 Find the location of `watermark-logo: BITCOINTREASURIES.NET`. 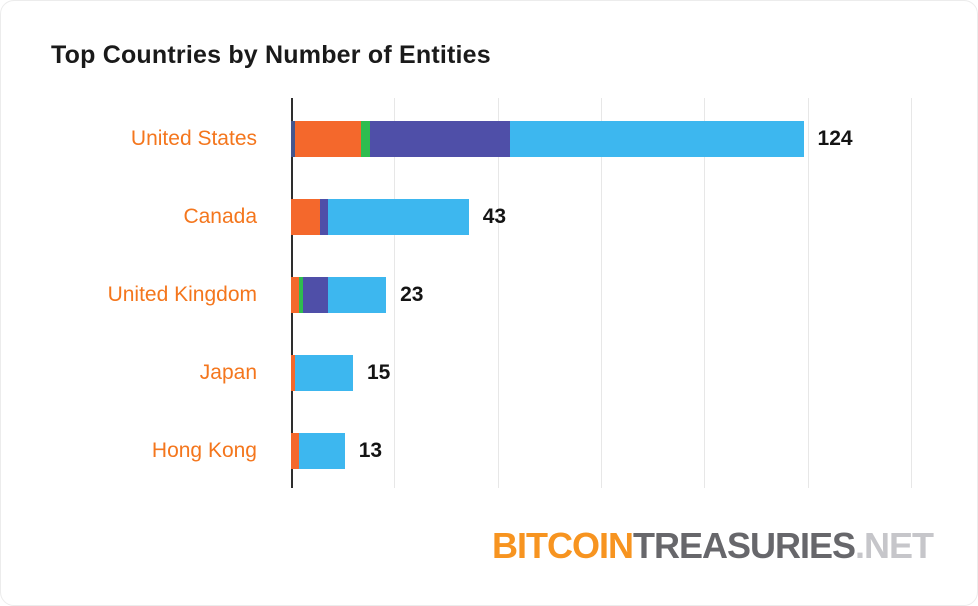

watermark-logo: BITCOINTREASURIES.NET is located at coordinates (712, 546).